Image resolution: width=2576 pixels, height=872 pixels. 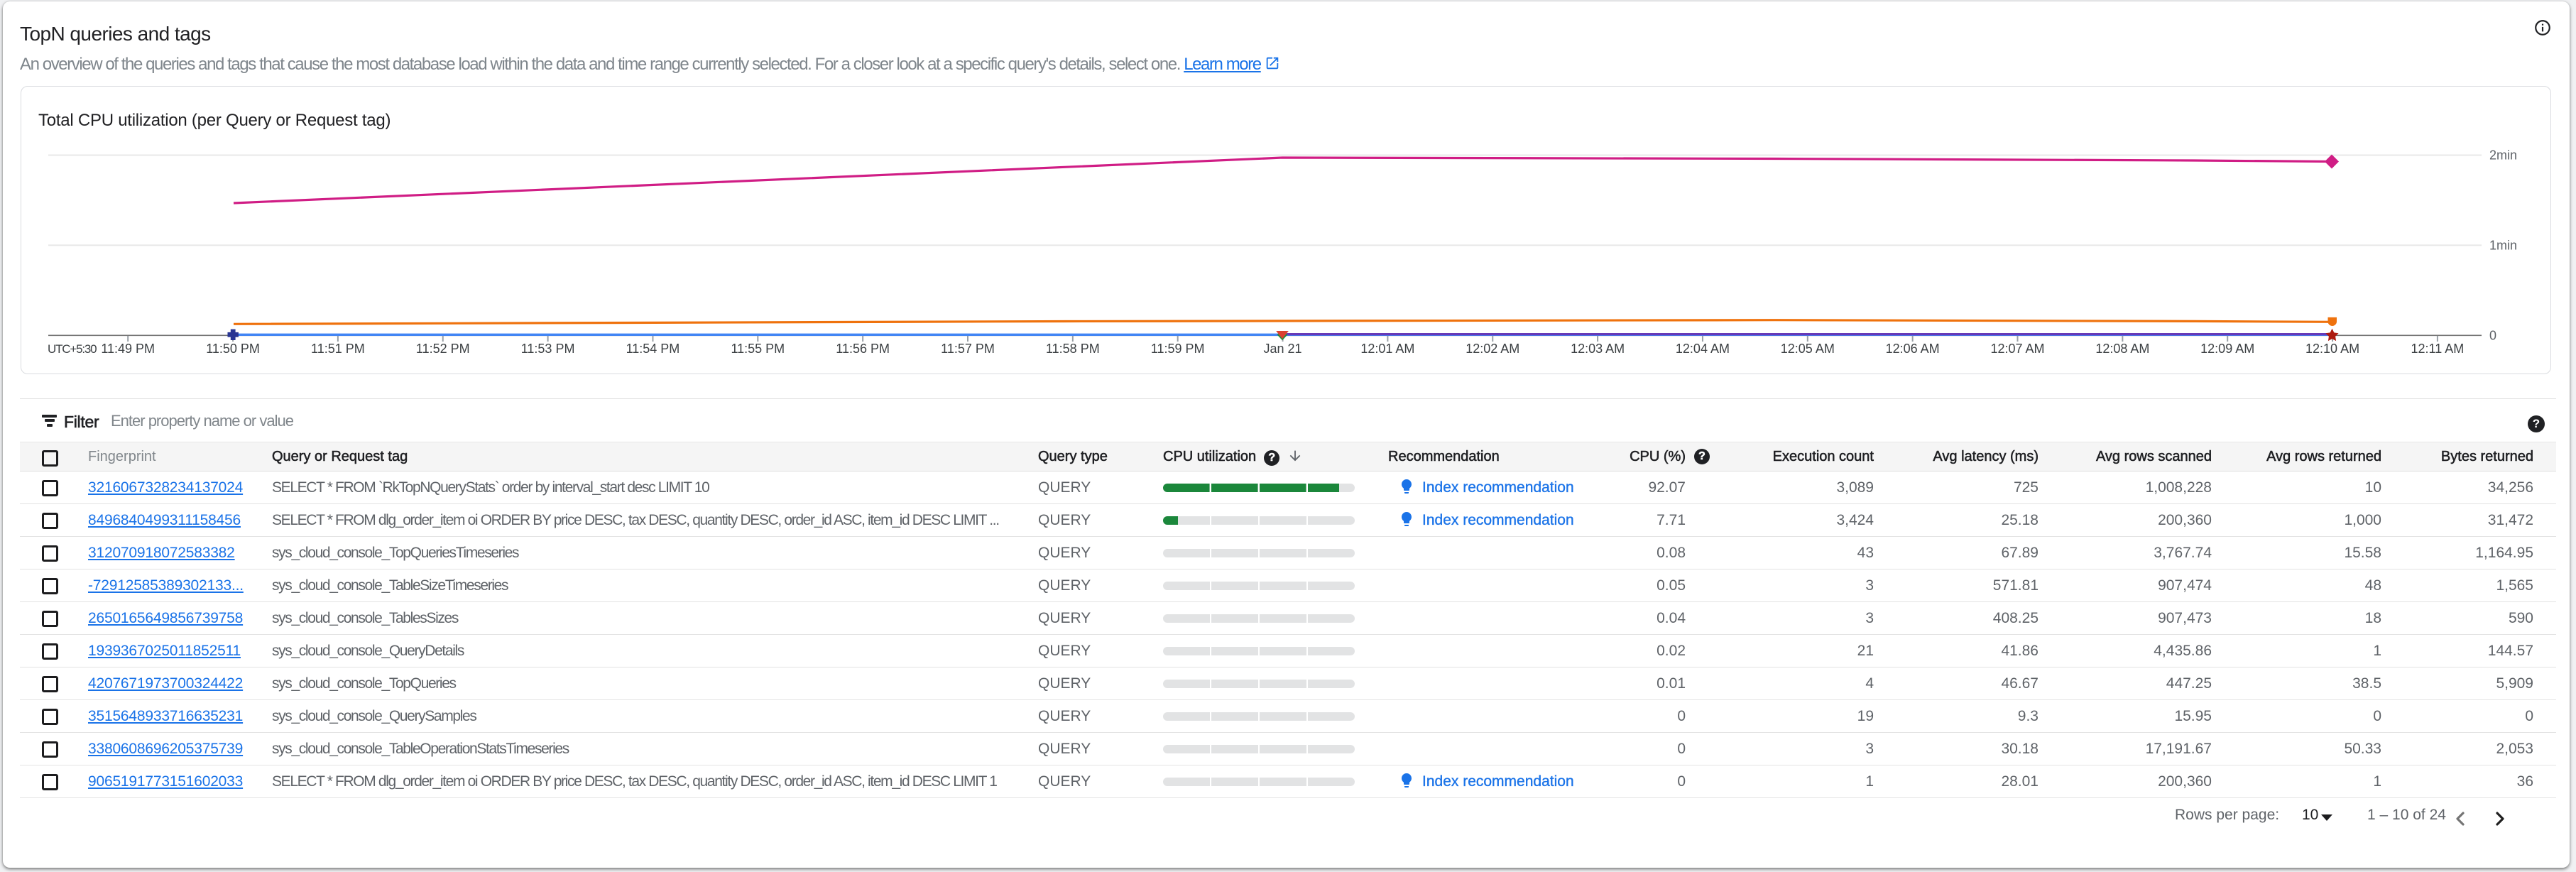 What do you see at coordinates (2017, 349) in the screenshot?
I see `svg-text: 12:07 AM` at bounding box center [2017, 349].